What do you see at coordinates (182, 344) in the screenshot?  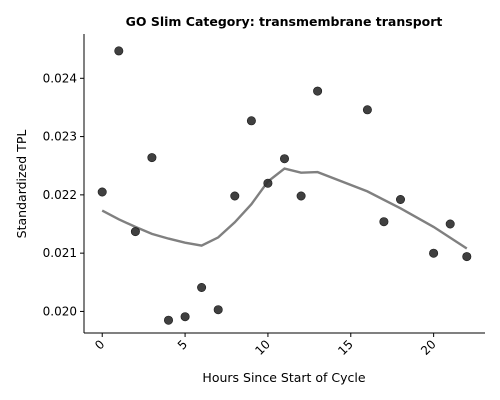 I see `x-tick-label: 5` at bounding box center [182, 344].